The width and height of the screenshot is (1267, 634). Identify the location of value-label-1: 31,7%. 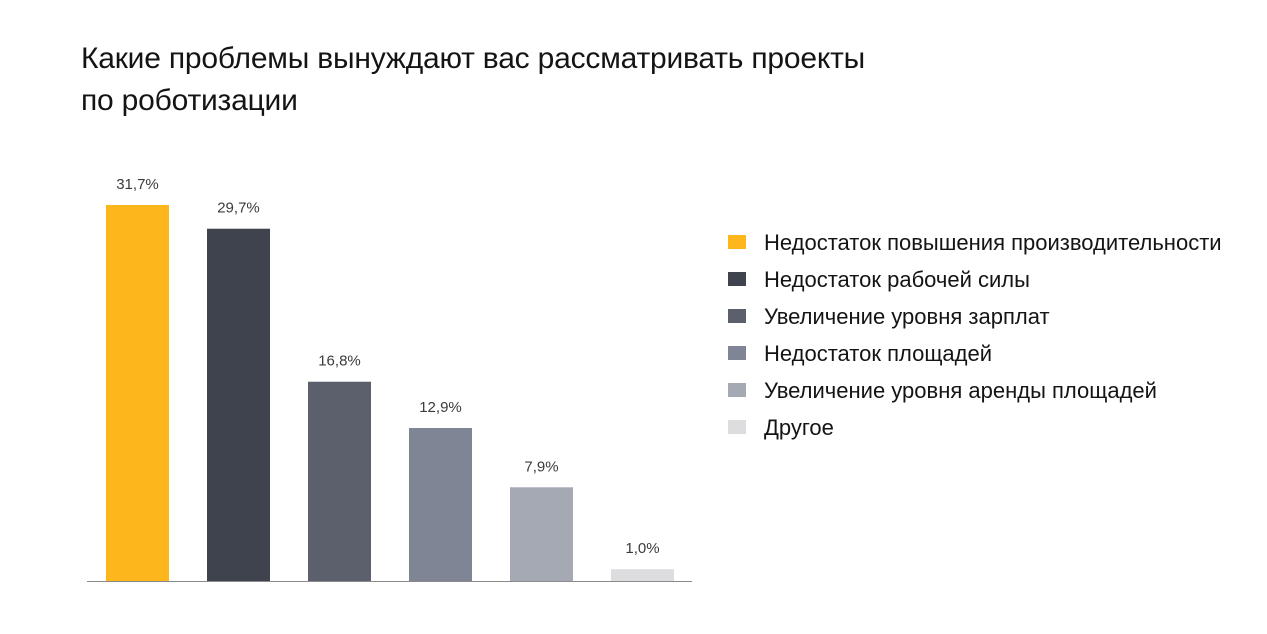
(137, 184).